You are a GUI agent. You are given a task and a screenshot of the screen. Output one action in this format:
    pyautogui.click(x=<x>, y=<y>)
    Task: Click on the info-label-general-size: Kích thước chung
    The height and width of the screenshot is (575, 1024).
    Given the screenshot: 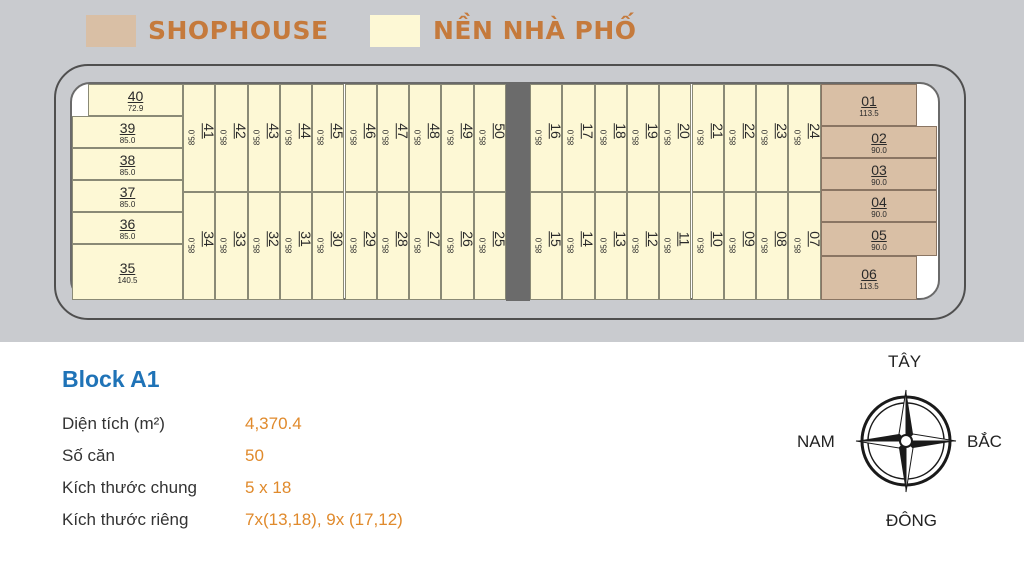 What is the action you would take?
    pyautogui.click(x=129, y=487)
    